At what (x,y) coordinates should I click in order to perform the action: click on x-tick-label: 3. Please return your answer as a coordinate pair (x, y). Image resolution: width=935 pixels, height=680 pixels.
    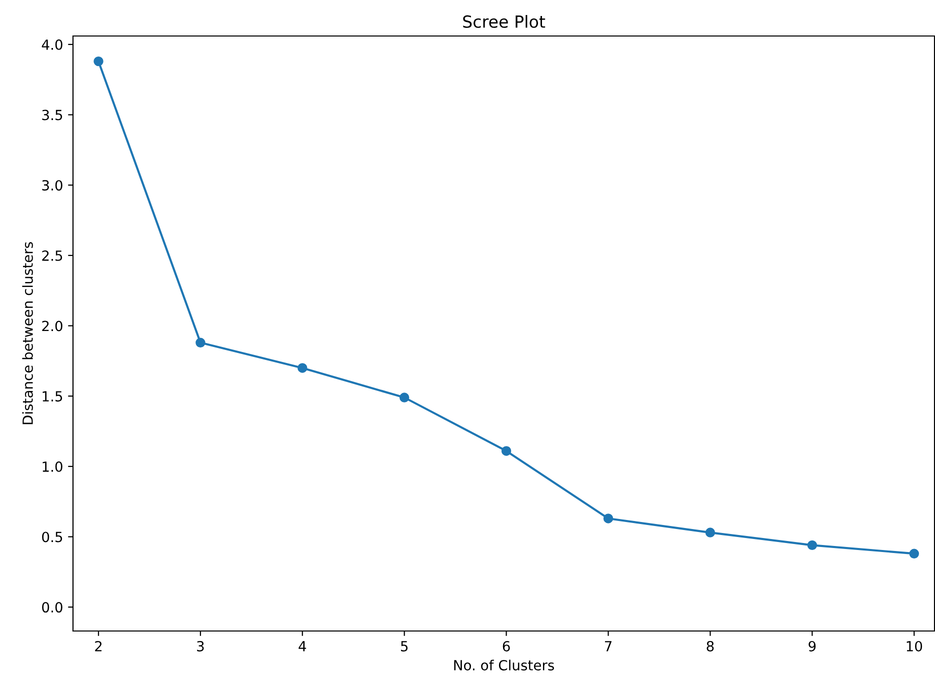
    Looking at the image, I should click on (200, 646).